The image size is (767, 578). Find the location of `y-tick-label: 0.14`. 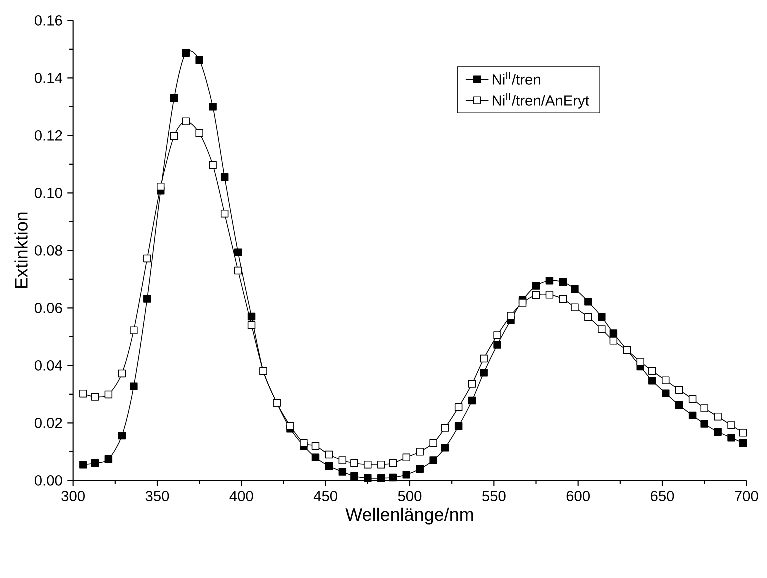

y-tick-label: 0.14 is located at coordinates (48, 78).